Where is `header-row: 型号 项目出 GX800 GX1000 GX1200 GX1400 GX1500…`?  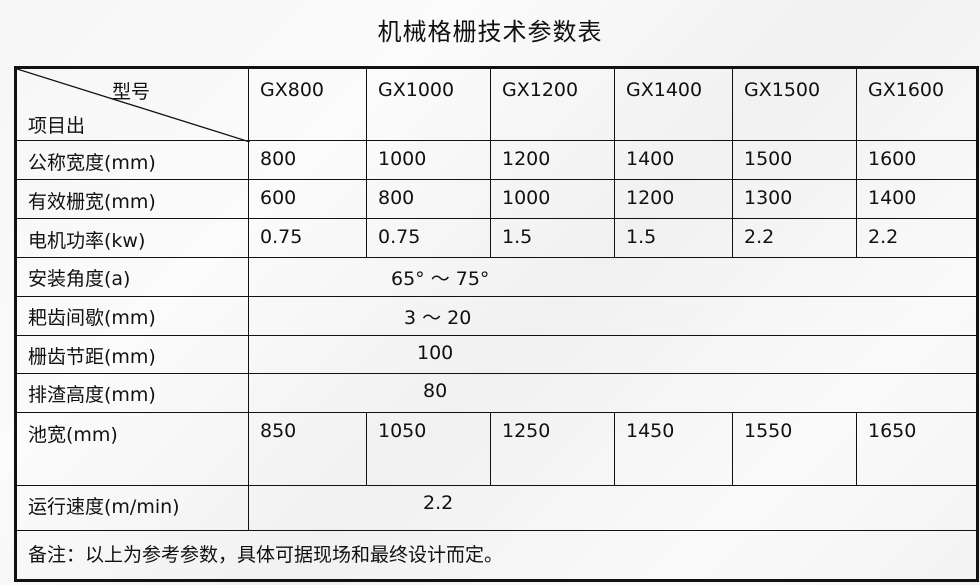 header-row: 型号 项目出 GX800 GX1000 GX1200 GX1400 GX1500… is located at coordinates (496, 104).